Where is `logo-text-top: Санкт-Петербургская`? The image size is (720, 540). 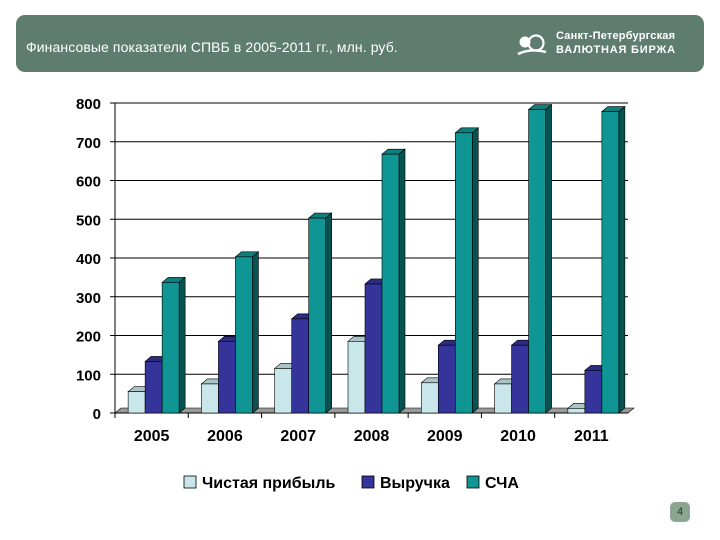 logo-text-top: Санкт-Петербургская is located at coordinates (616, 36).